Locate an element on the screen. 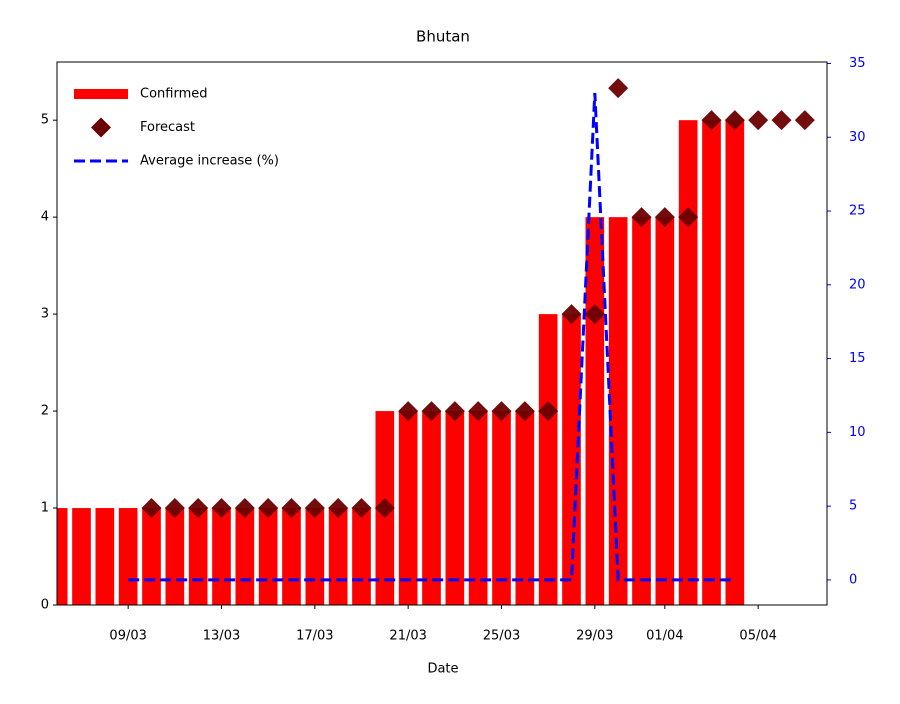  x-tick-label: 01/04 is located at coordinates (664, 636).